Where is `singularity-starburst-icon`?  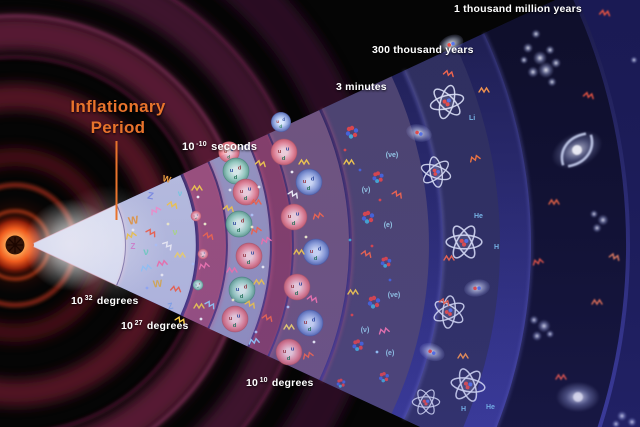
singularity-starburst-icon is located at coordinates (15, 245).